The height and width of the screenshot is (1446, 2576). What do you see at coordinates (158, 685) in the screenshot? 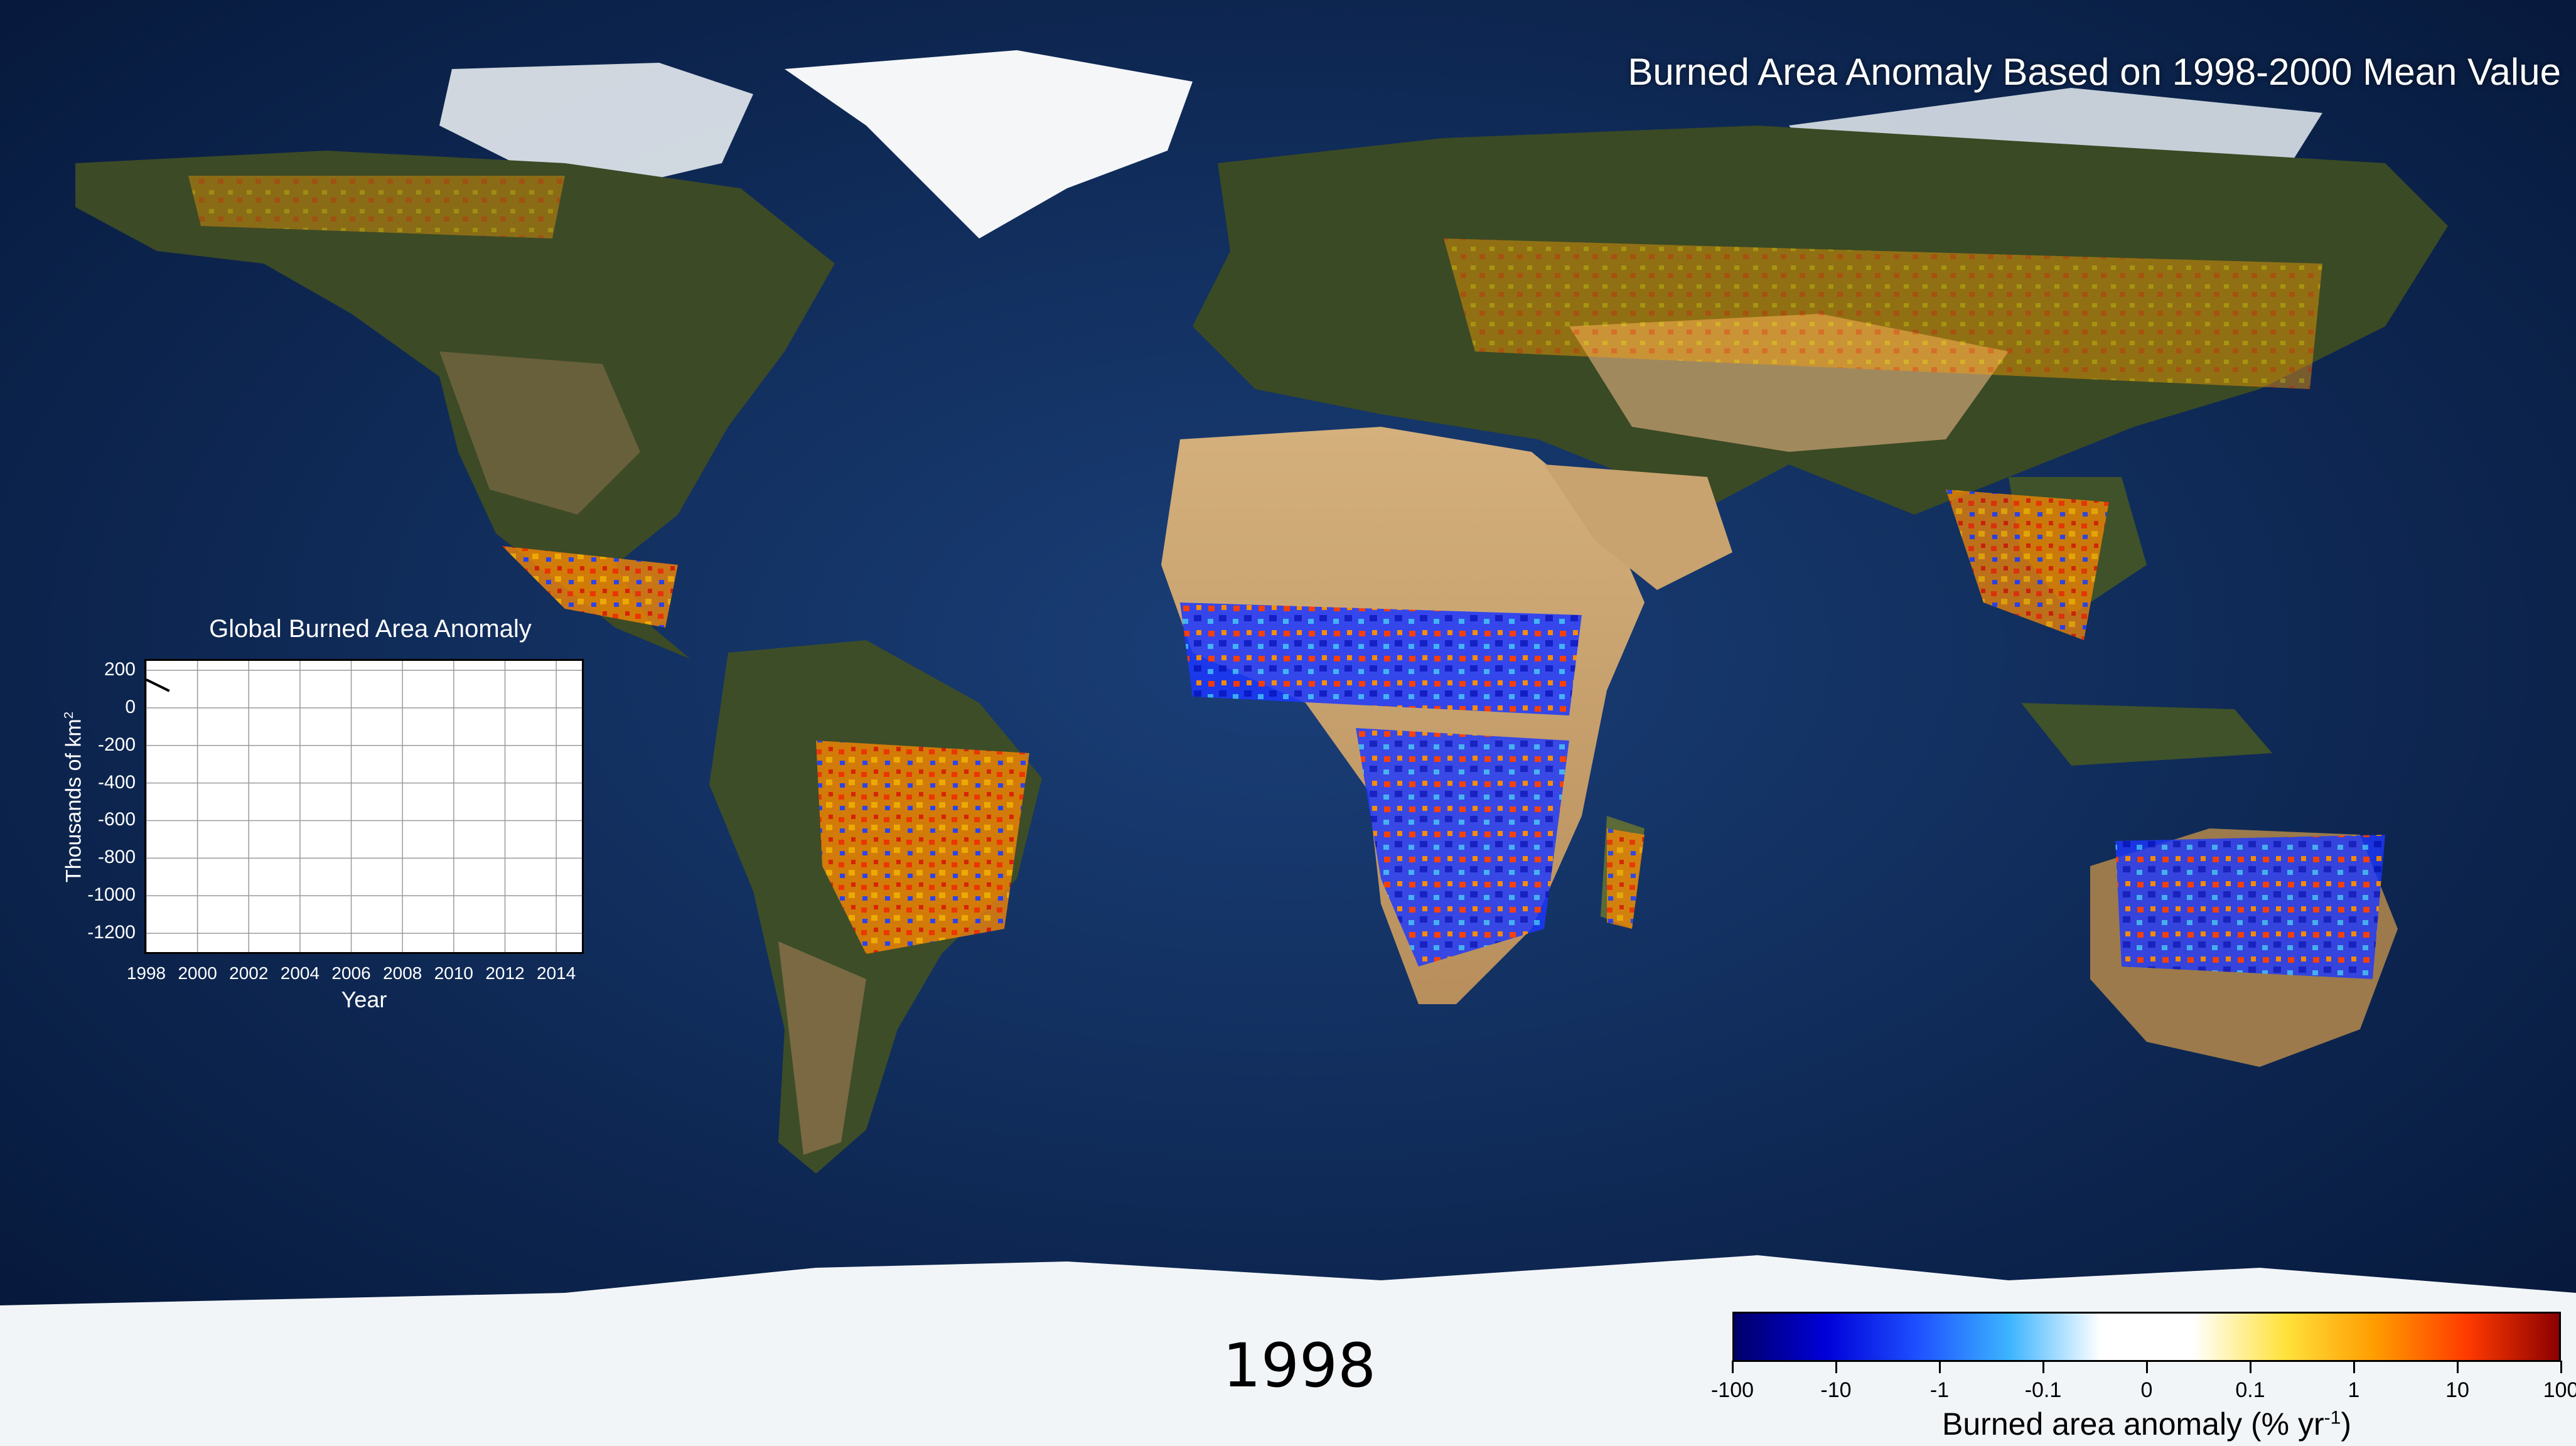
I see `inset-series-line` at bounding box center [158, 685].